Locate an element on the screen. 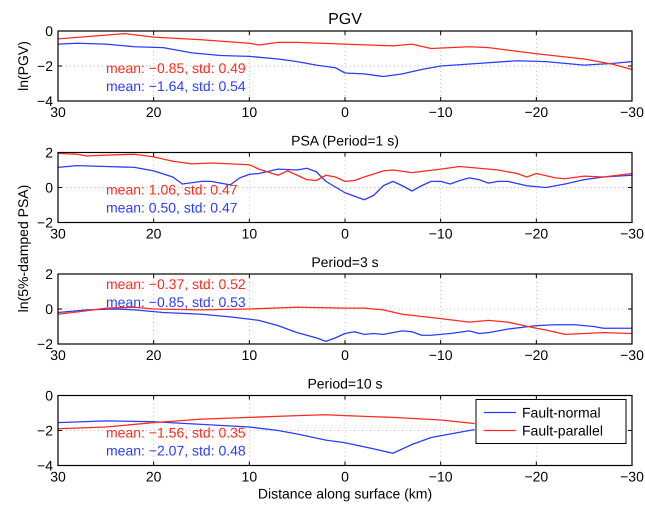 The image size is (645, 508). annotation: mean: −0.37, std: 0.52 is located at coordinates (176, 284).